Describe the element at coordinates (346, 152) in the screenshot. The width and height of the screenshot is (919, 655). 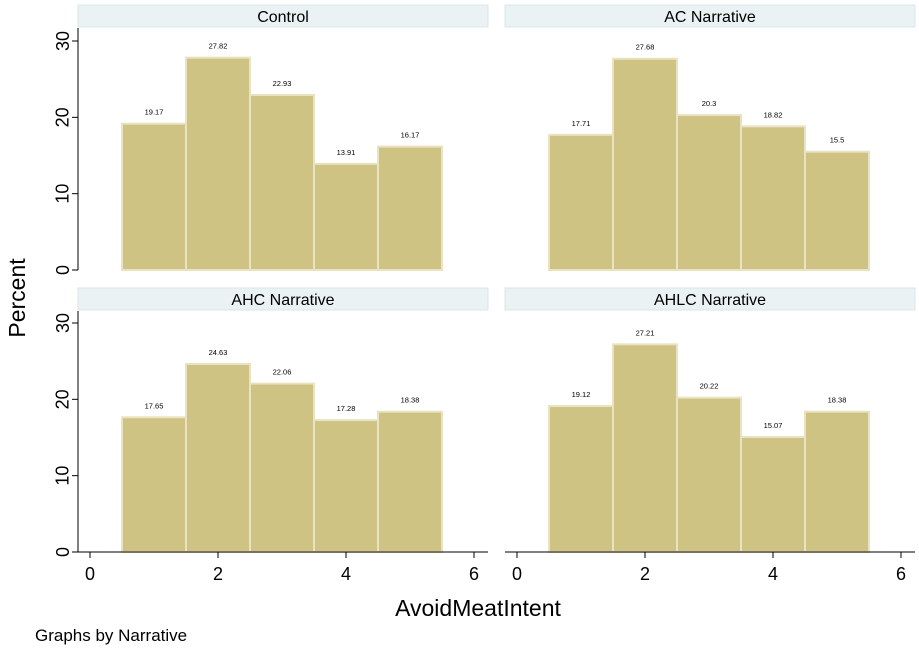
I see `bar-value-label: 13.91` at that location.